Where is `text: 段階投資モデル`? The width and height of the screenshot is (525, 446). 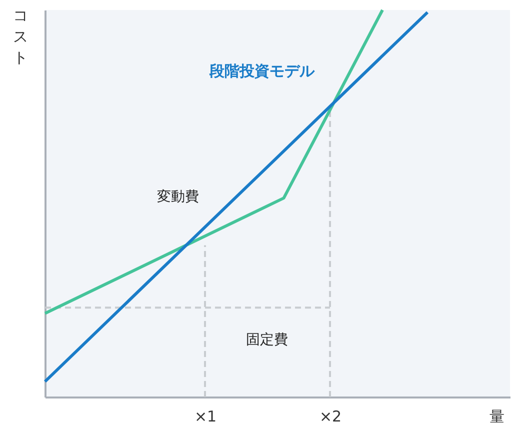
text: 段階投資モデル is located at coordinates (262, 71).